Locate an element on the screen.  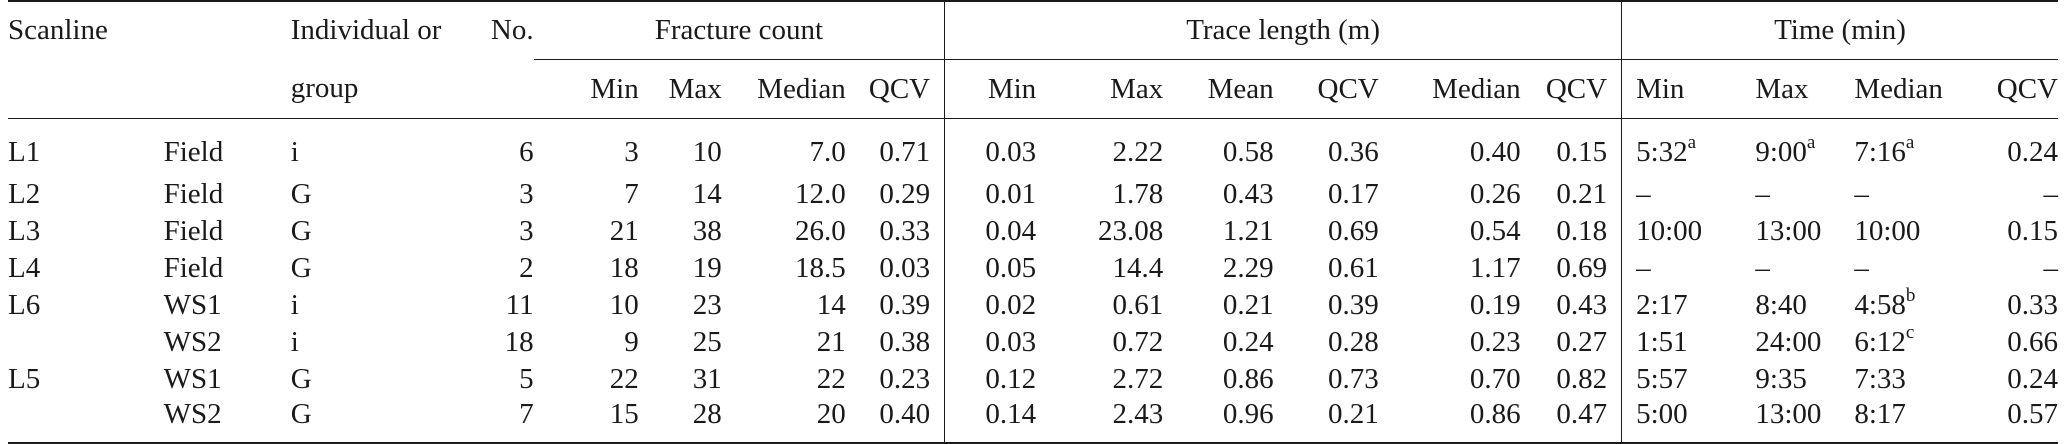
cell-t-median: 8:17 is located at coordinates (1913, 421).